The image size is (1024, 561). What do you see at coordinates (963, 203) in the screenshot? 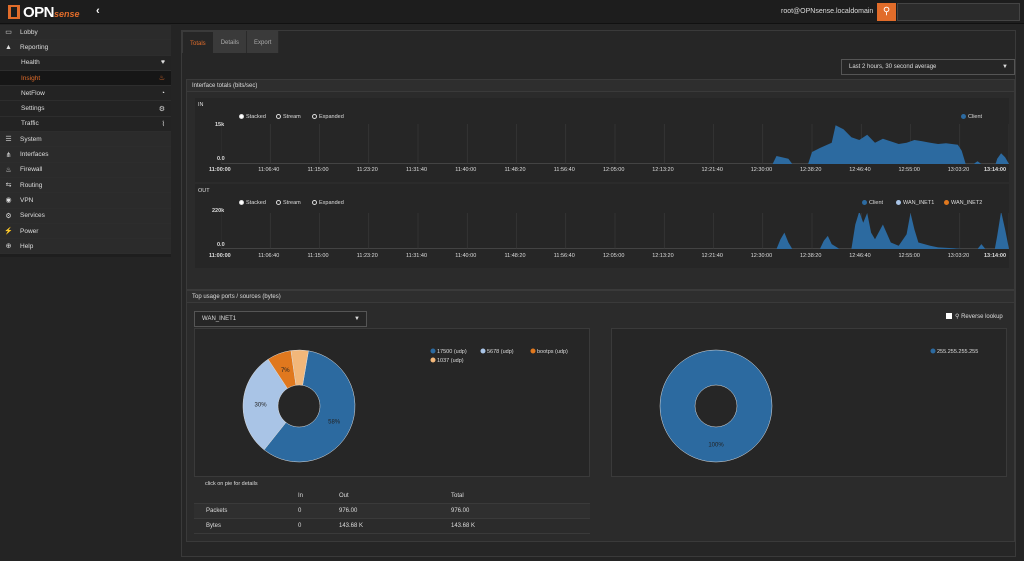
I see `legend-wan-inet2: WAN_INET2` at bounding box center [963, 203].